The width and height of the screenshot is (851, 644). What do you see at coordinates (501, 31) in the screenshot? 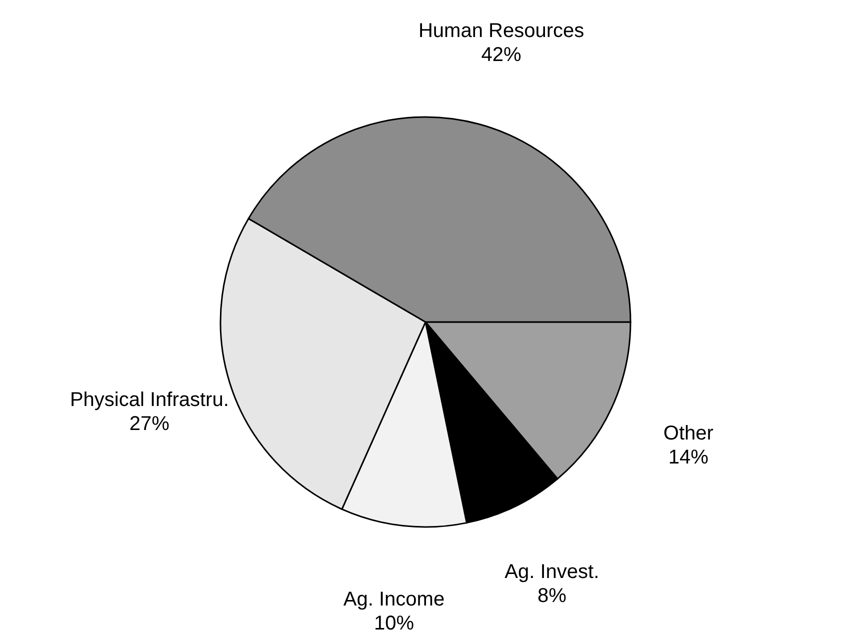
I see `slice-label: Human Resources` at bounding box center [501, 31].